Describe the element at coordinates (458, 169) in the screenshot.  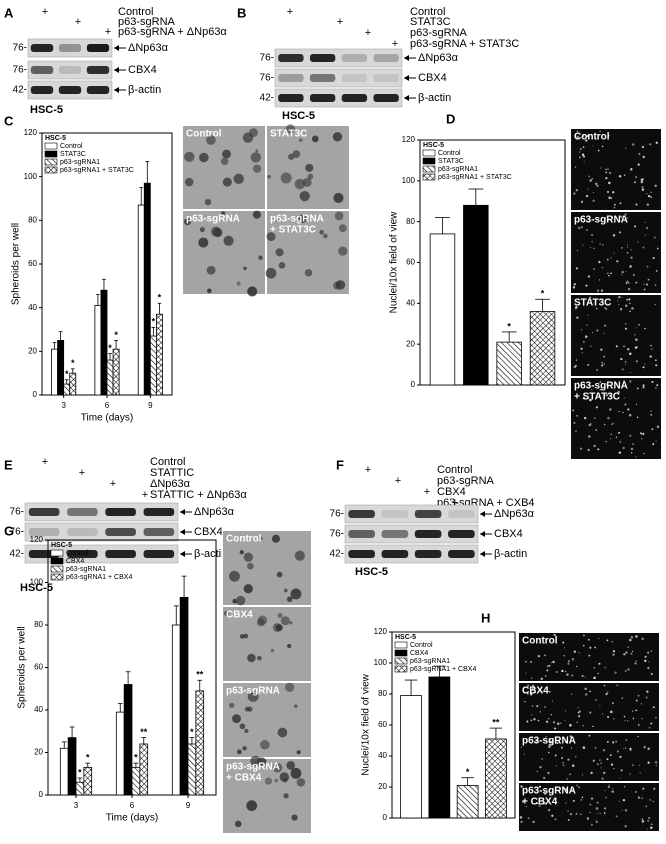
I see `legend-label: p63-sgRNA1` at that location.